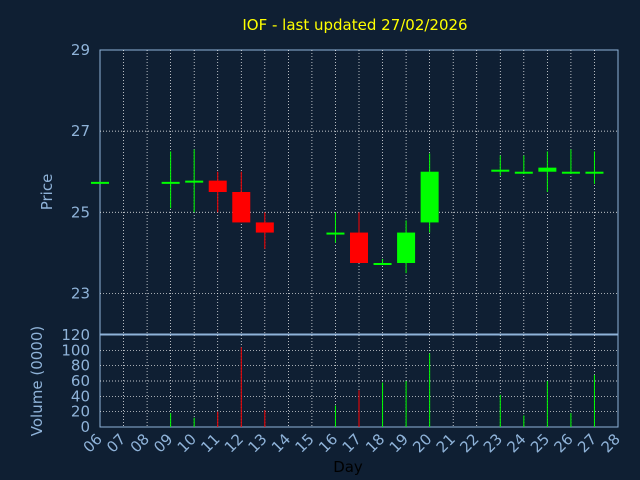  I want to click on price-tick-label: 23, so click(80, 293).